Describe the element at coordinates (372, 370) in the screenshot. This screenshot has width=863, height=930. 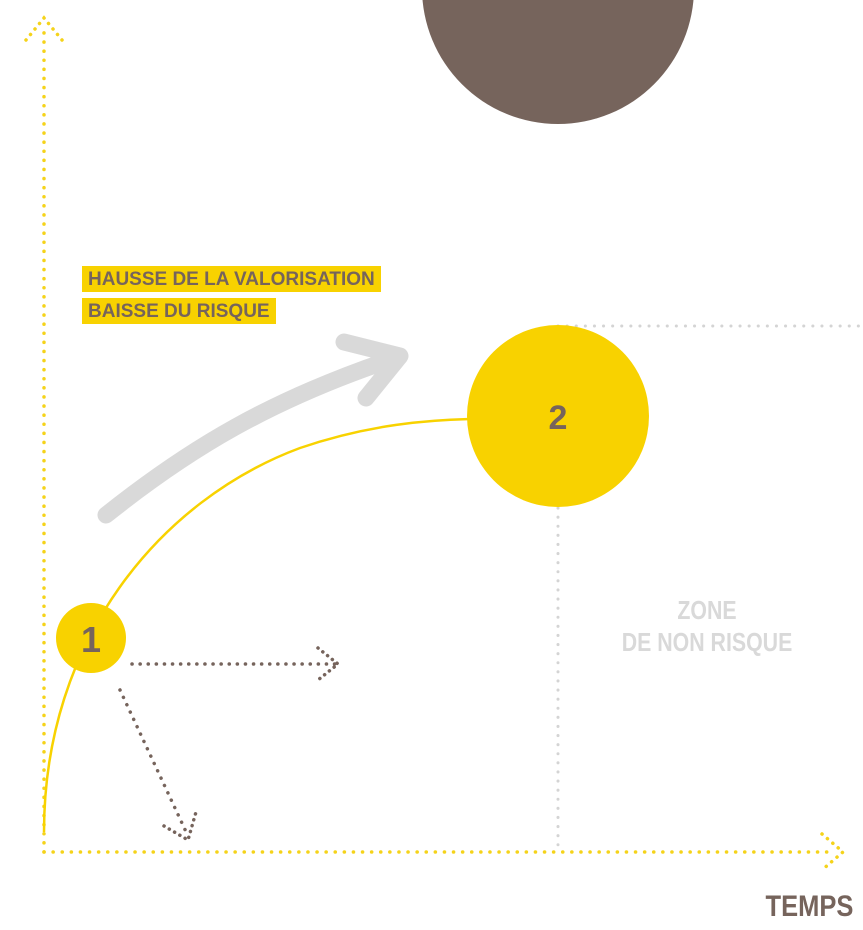
I see `trend-arrow-head-icon` at that location.